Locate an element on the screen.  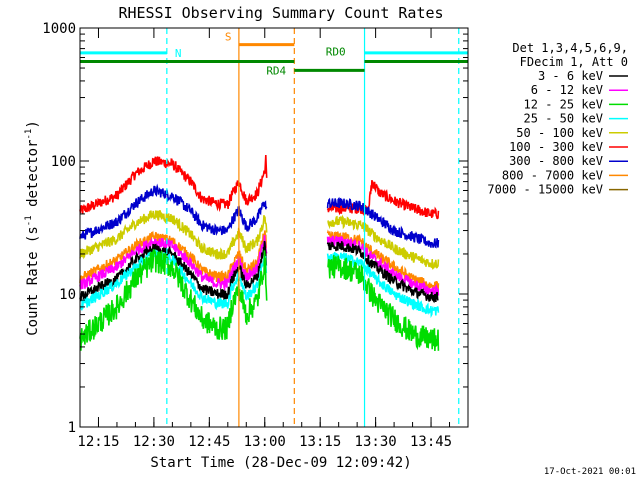
legend-entry-4: 50 - 100 keV is located at coordinates (559, 133).